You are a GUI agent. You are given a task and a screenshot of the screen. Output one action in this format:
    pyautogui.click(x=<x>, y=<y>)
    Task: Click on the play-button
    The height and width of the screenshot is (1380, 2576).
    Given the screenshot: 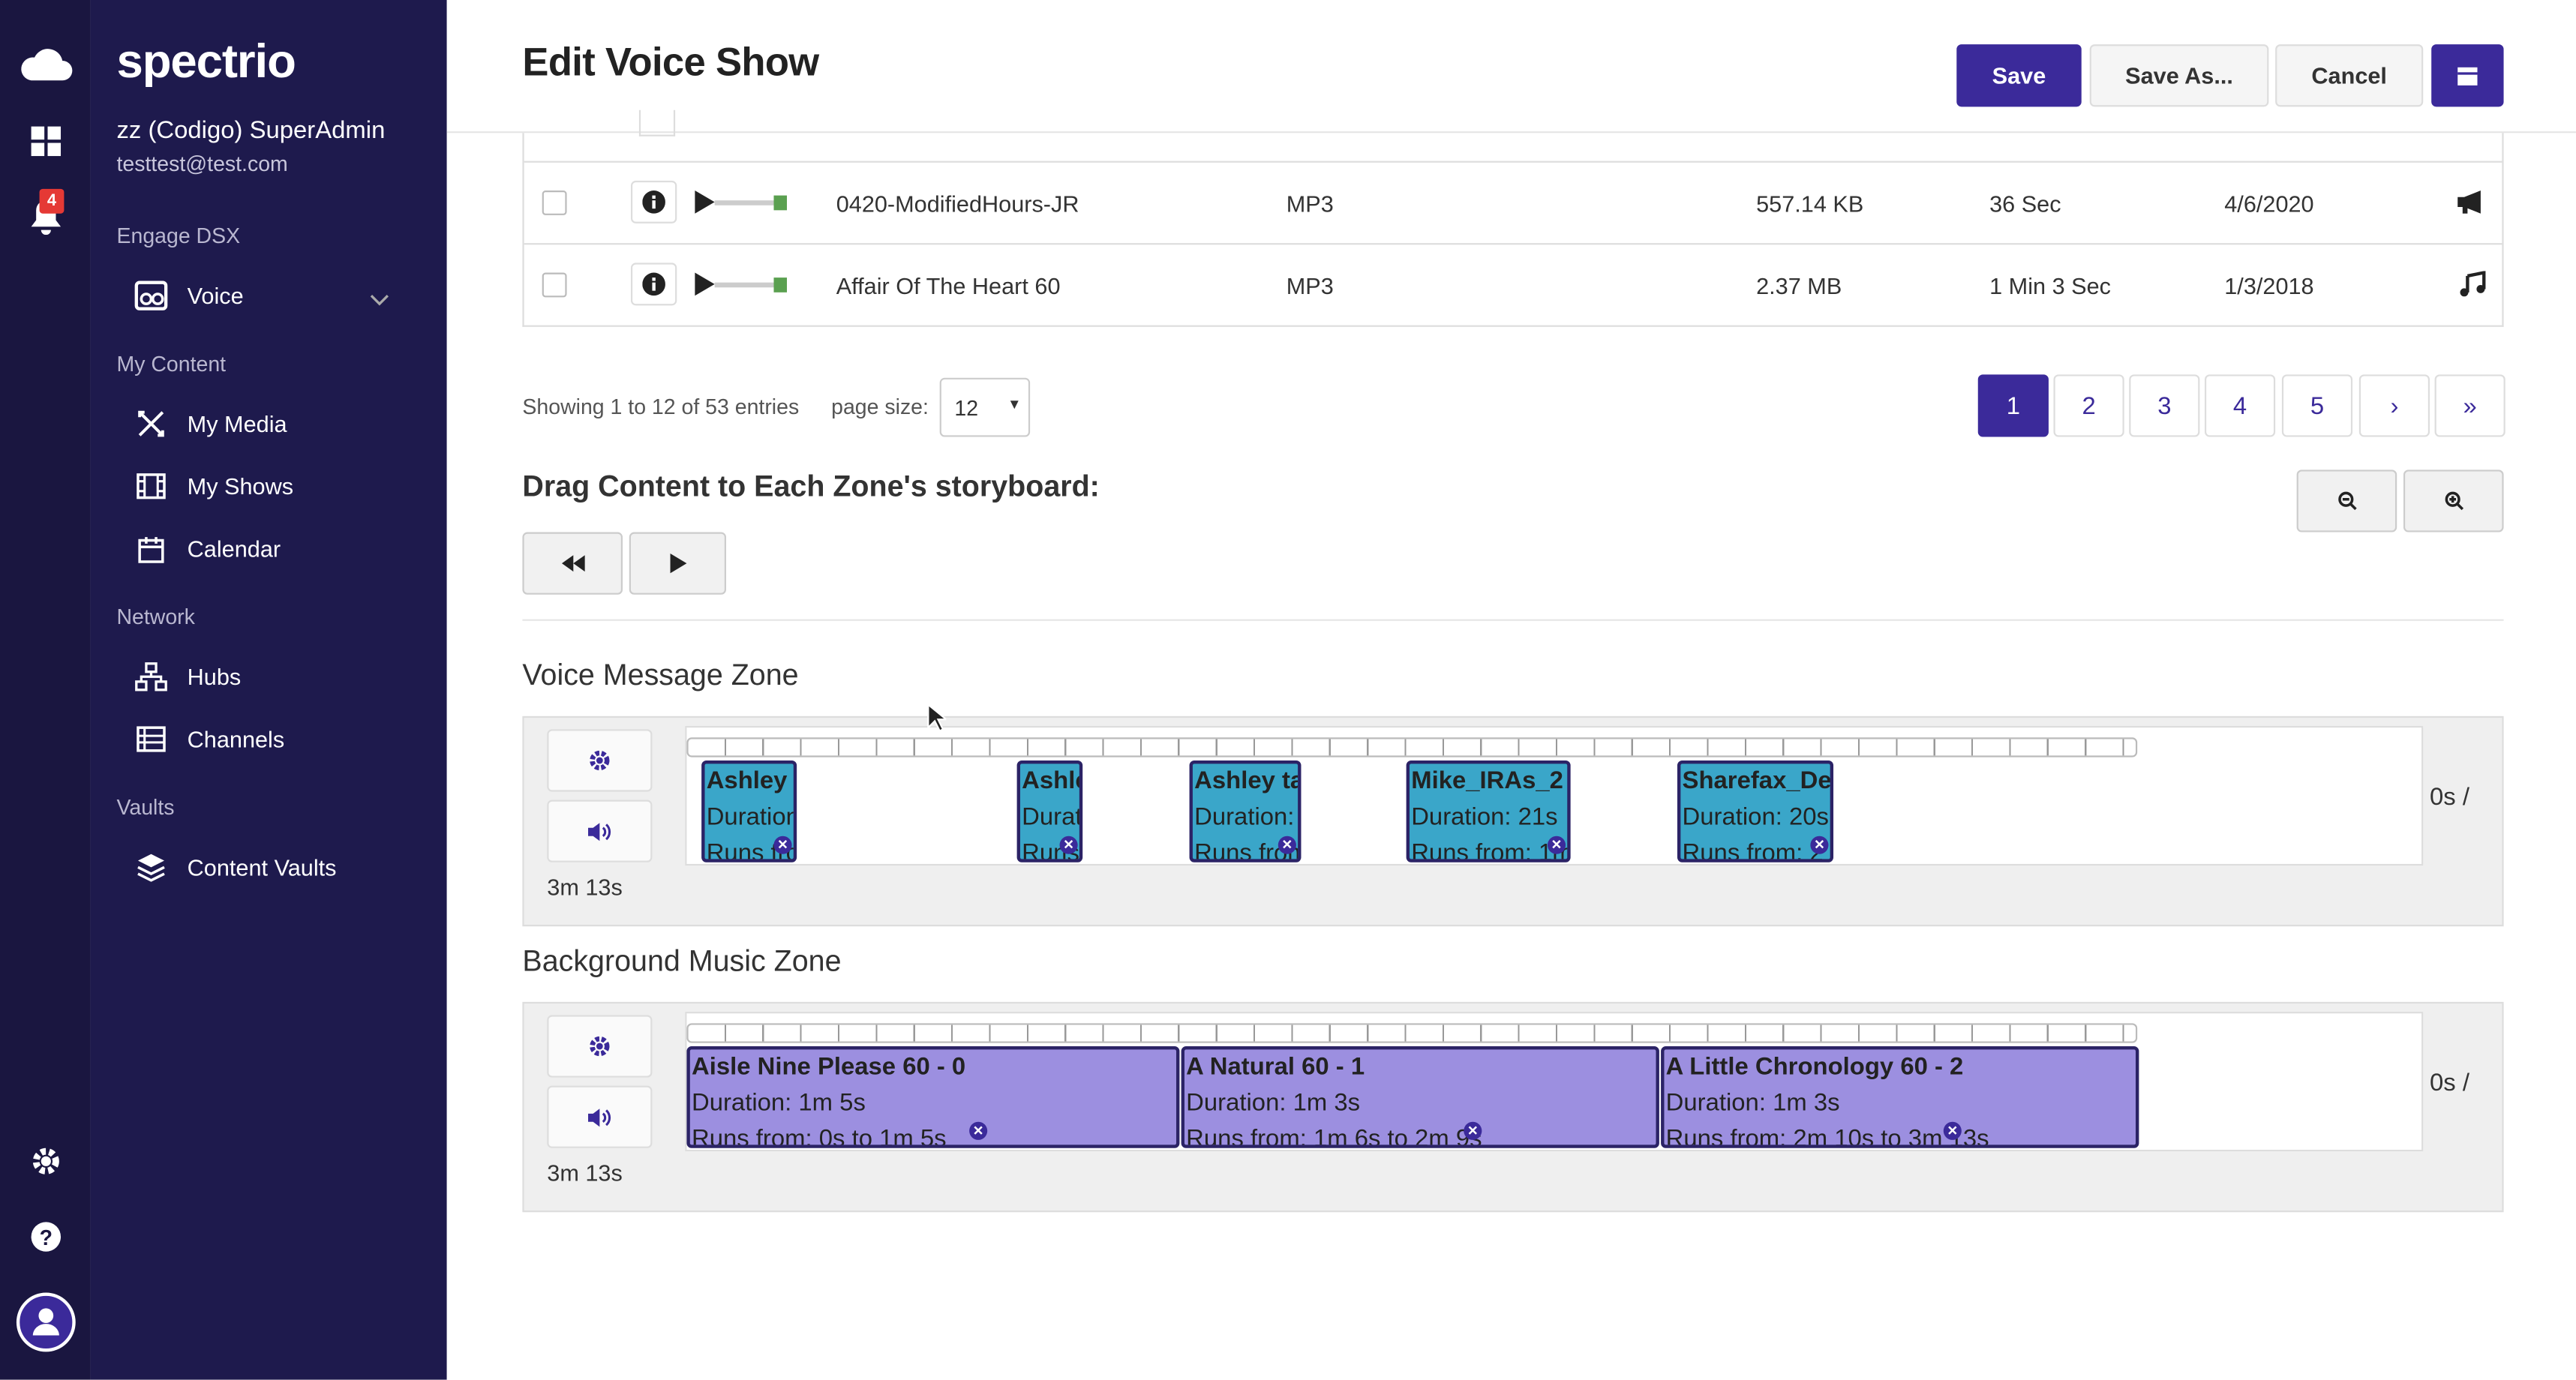 What is the action you would take?
    pyautogui.click(x=677, y=563)
    